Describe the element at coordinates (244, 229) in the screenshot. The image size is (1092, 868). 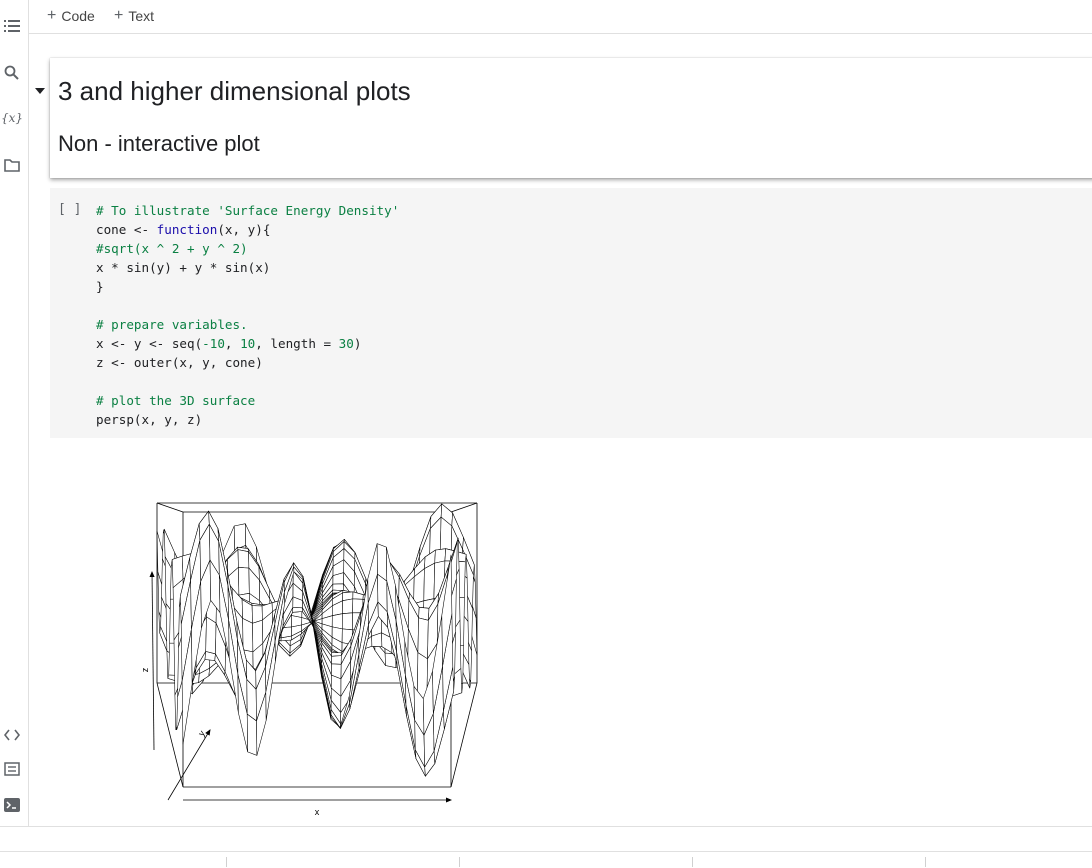
I see `code-token: (x, y){` at that location.